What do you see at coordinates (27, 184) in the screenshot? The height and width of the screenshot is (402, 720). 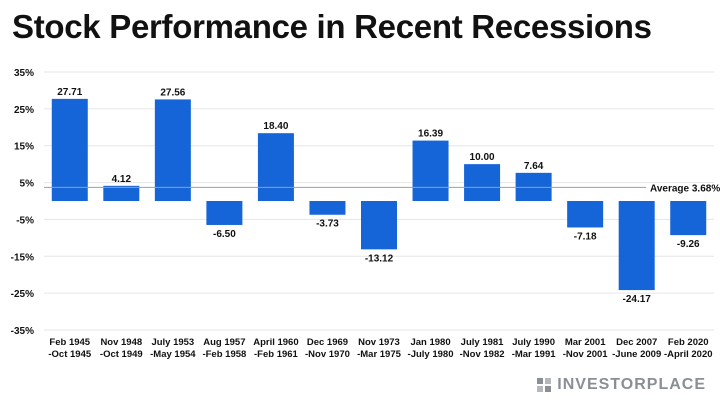 I see `y-tick-label: 5%` at bounding box center [27, 184].